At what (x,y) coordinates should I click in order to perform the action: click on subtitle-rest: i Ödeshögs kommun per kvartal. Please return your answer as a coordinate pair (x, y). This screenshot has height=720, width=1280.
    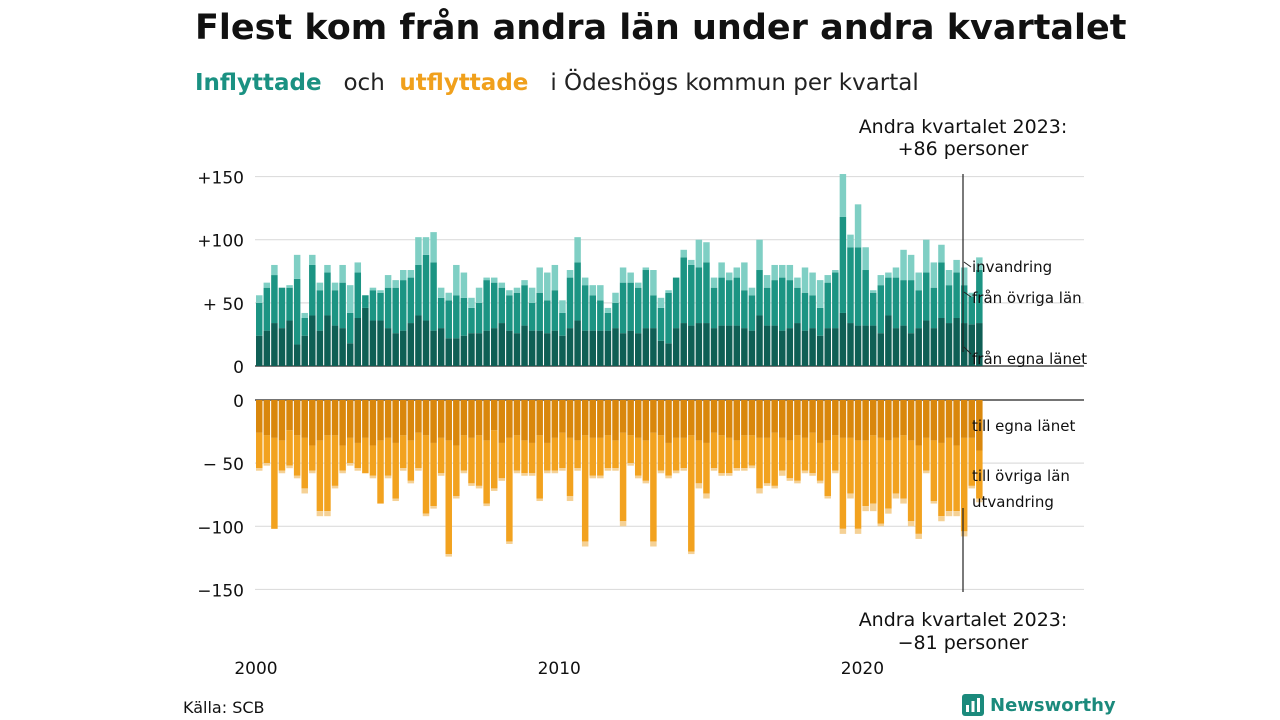
    Looking at the image, I should click on (734, 83).